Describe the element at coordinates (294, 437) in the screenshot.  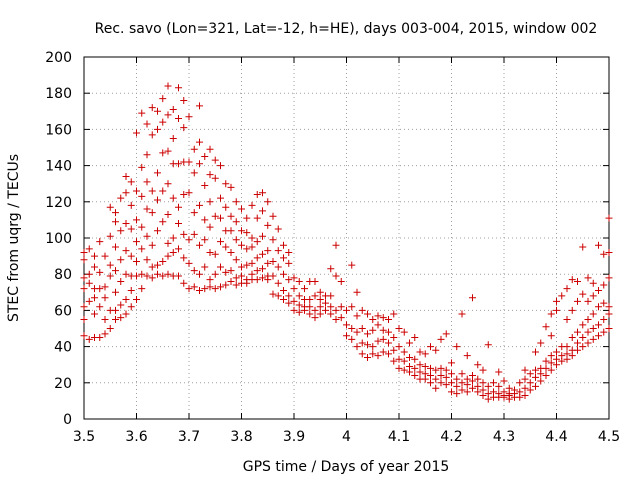
I see `x-tick-label: 3.9` at that location.